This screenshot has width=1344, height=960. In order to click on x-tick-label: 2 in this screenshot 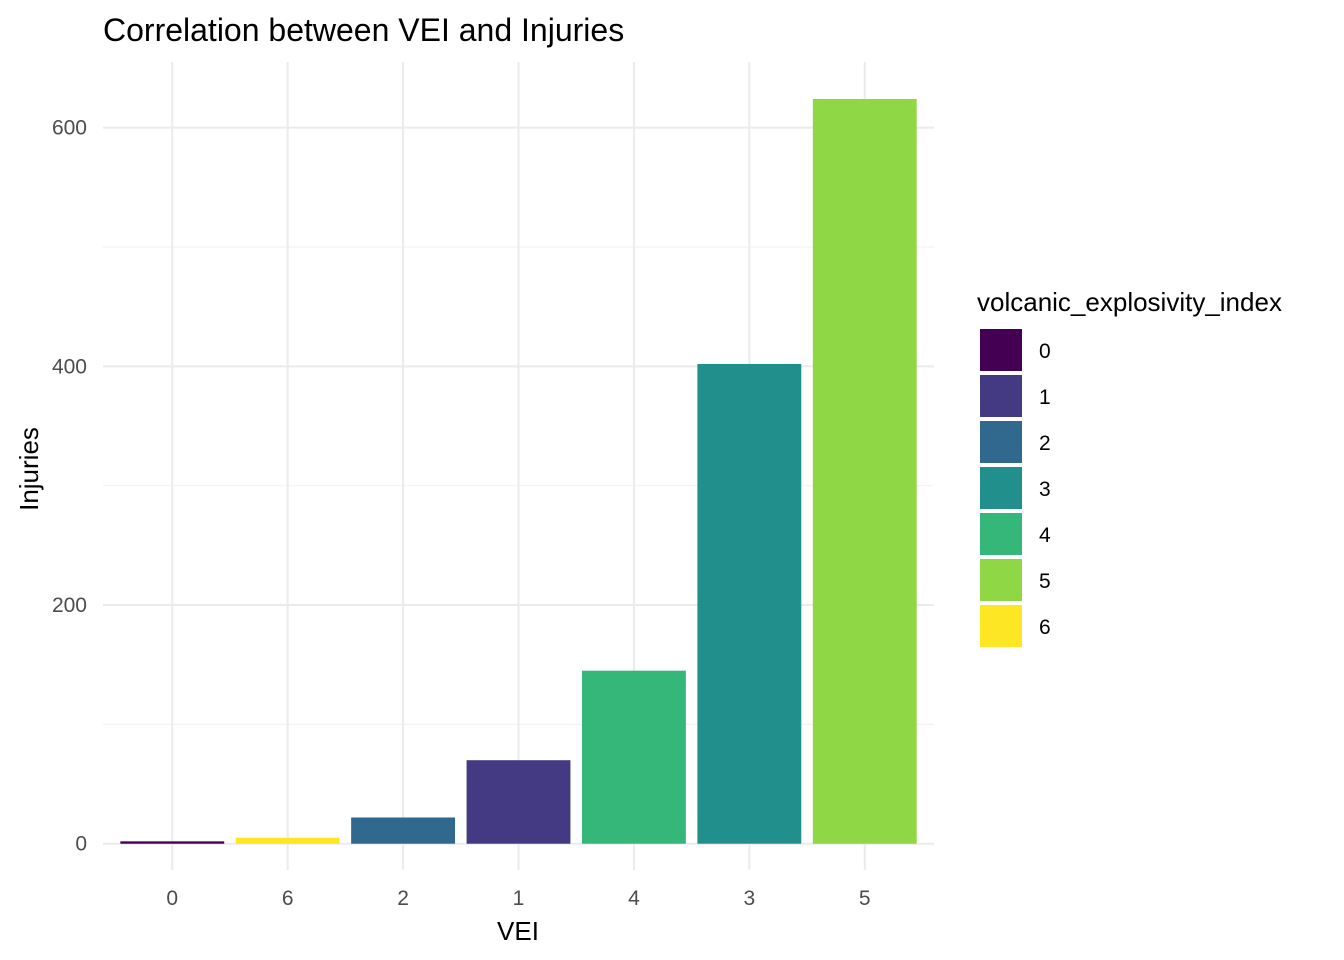, I will do `click(403, 898)`.